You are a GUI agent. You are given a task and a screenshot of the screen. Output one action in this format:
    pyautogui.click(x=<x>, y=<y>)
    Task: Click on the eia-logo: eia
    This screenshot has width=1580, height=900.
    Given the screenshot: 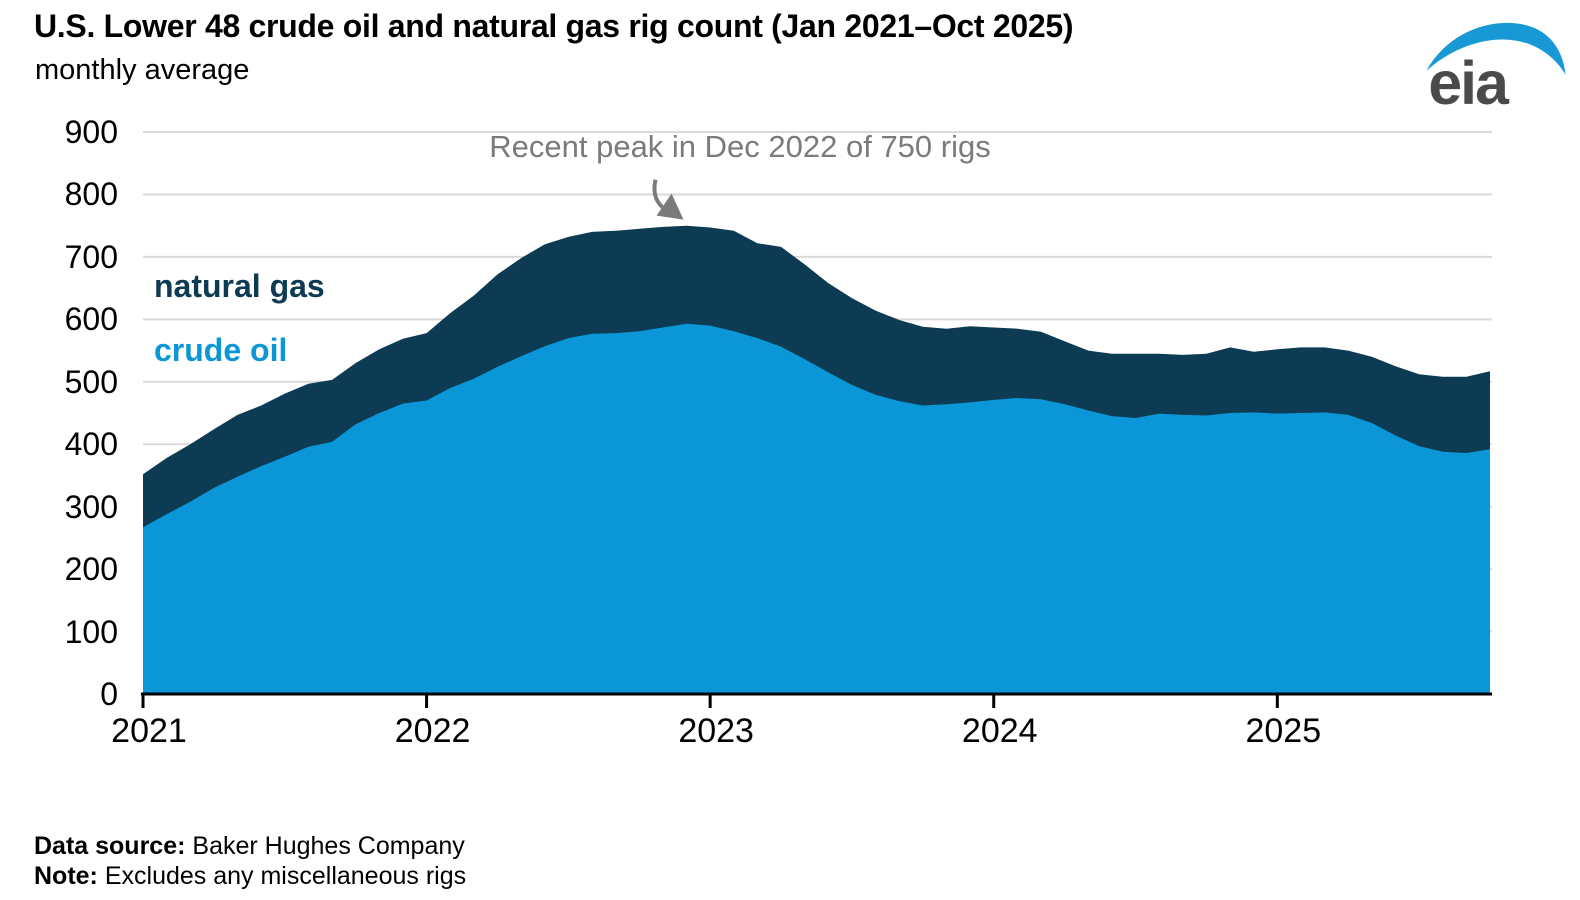 What is the action you would take?
    pyautogui.click(x=1494, y=65)
    